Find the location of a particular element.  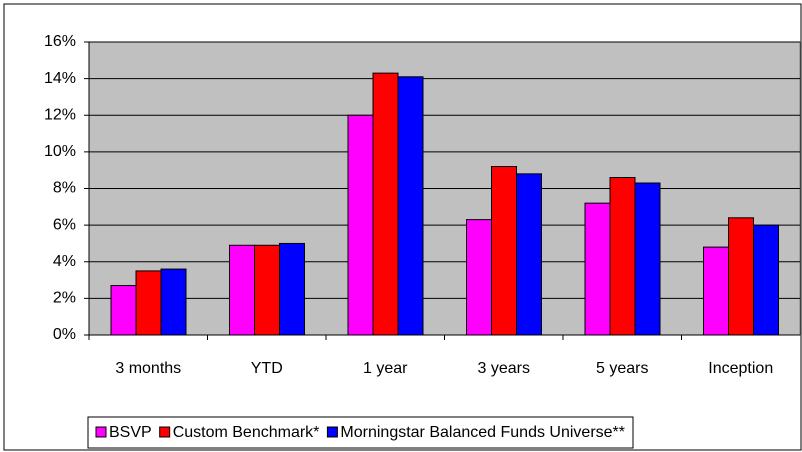

y-tick-label: 2% is located at coordinates (64, 298).